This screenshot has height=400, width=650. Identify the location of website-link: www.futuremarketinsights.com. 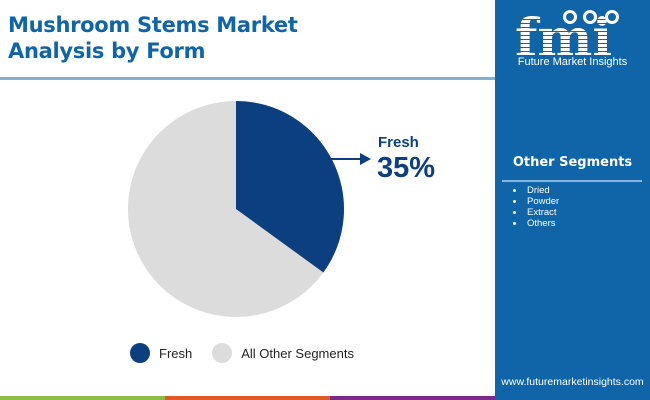
(572, 382).